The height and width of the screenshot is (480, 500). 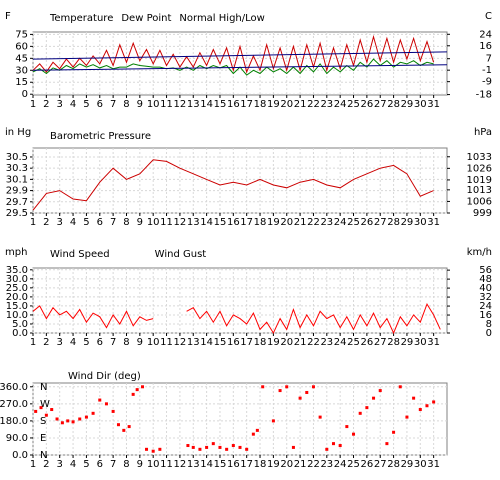 What do you see at coordinates (17, 202) in the screenshot?
I see `y-tick-label: 29.7` at bounding box center [17, 202].